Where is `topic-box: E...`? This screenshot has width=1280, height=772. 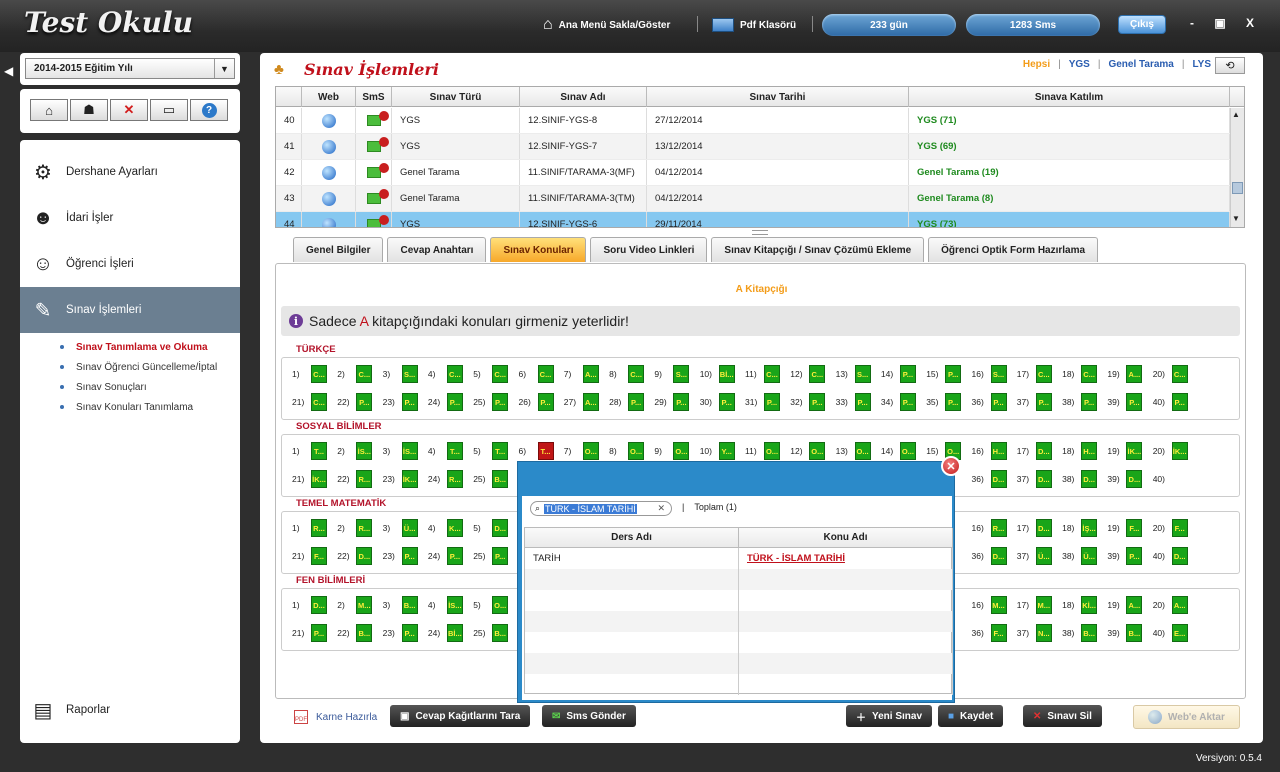 topic-box: E... is located at coordinates (1179, 633).